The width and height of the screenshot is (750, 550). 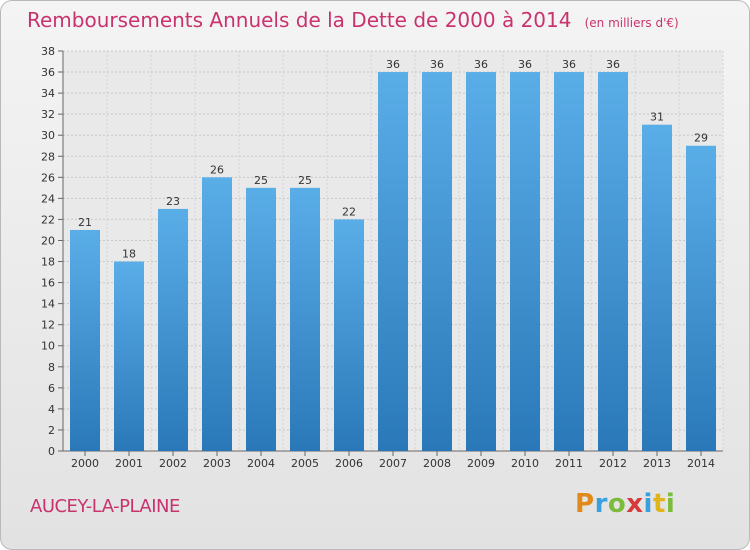 What do you see at coordinates (129, 254) in the screenshot?
I see `data-label: 18` at bounding box center [129, 254].